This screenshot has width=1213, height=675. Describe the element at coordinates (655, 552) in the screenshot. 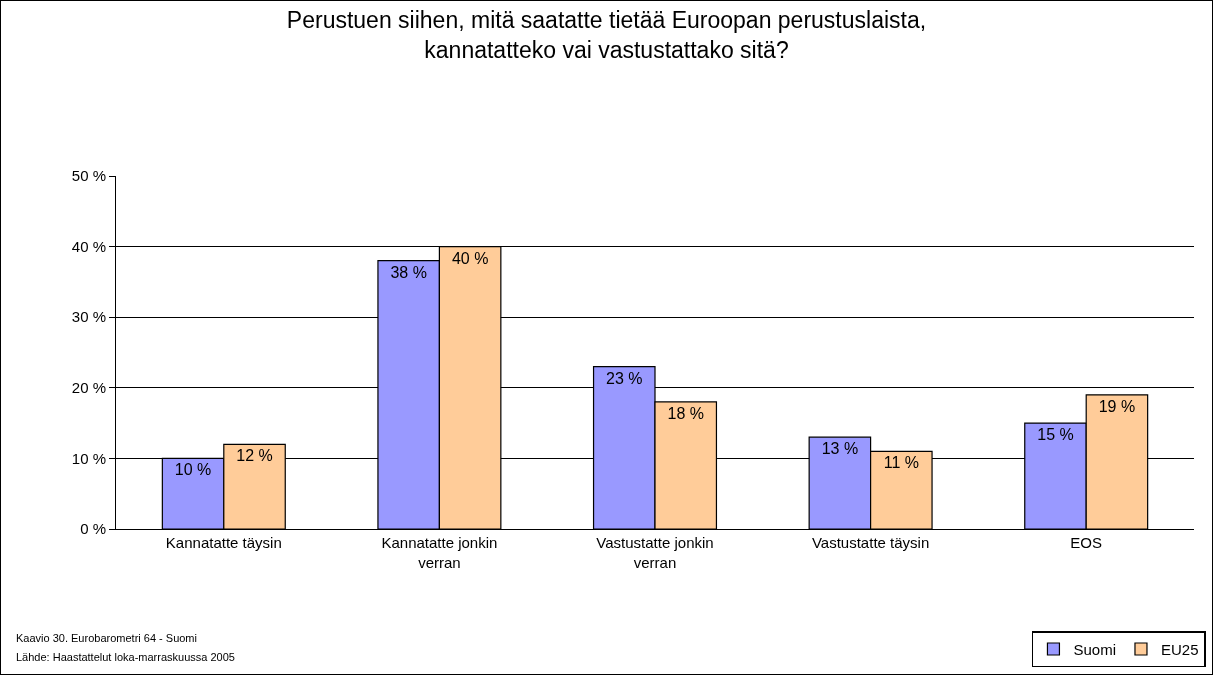

I see `x-tick-label: Vastustatte jonkin verran` at that location.